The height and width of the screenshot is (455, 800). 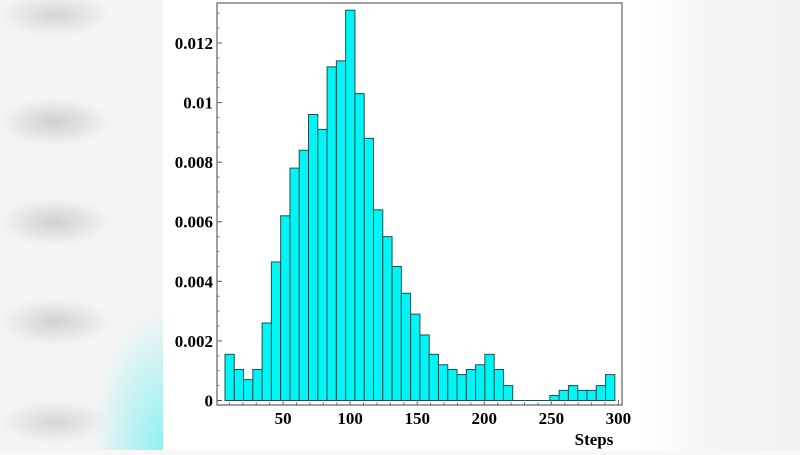 I want to click on y-axis: 0 0.002 0.004 0.006 0.008 0.01 0.012, so click(x=198, y=211).